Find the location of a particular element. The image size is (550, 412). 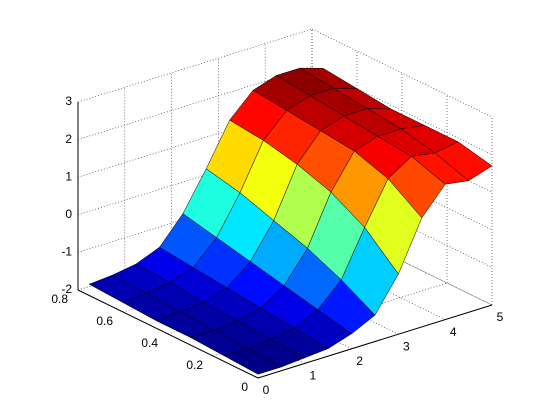

x-tick-label: 3 is located at coordinates (406, 346).